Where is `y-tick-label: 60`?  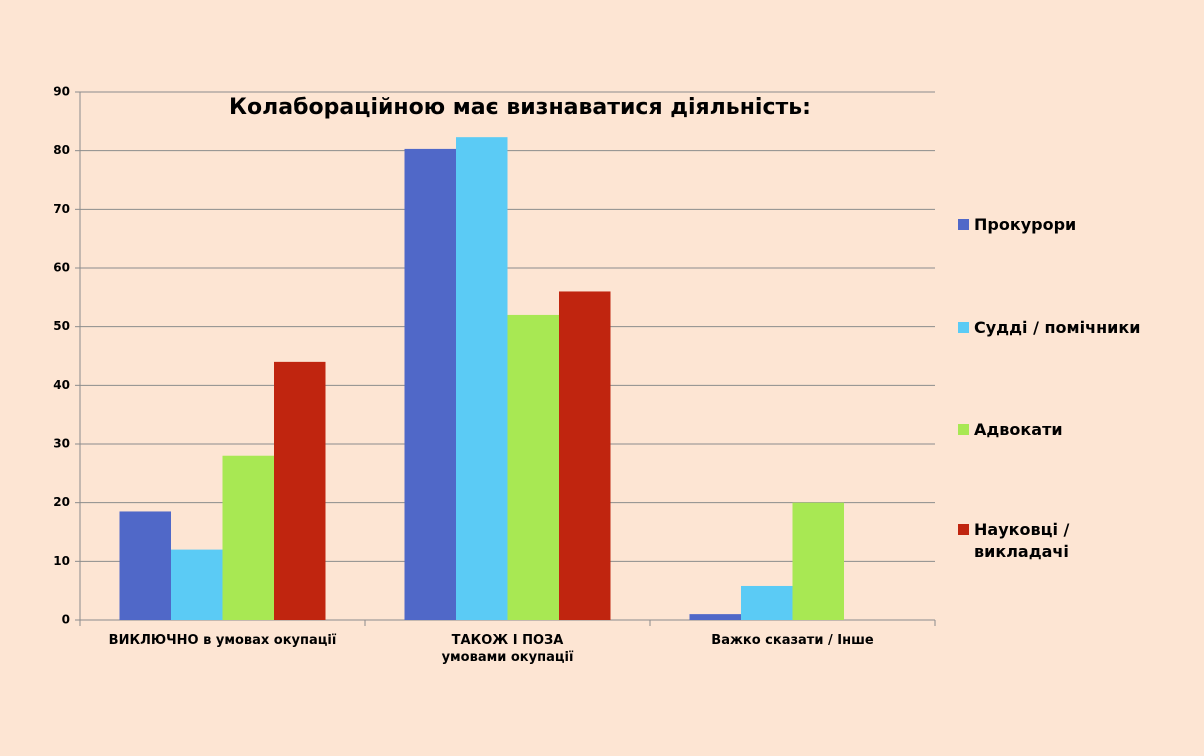
y-tick-label: 60 is located at coordinates (61, 268).